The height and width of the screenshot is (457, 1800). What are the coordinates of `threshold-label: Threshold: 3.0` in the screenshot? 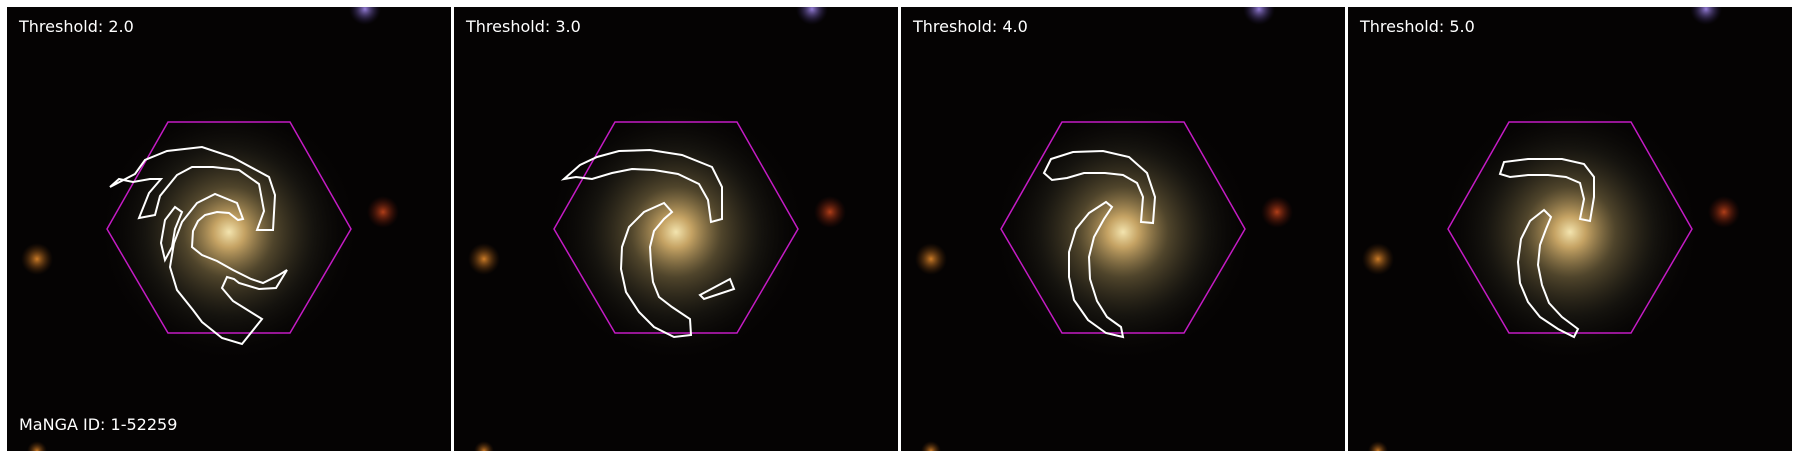 It's located at (523, 26).